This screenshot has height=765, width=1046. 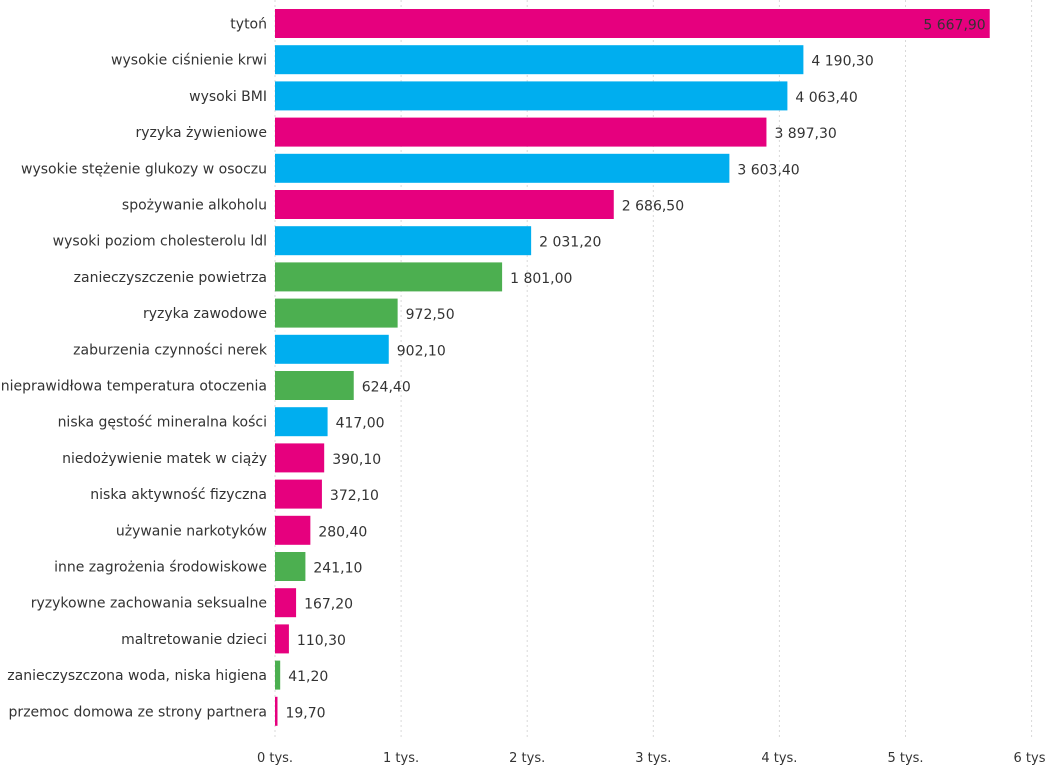 I want to click on category-label: wysoki BMI, so click(x=228, y=97).